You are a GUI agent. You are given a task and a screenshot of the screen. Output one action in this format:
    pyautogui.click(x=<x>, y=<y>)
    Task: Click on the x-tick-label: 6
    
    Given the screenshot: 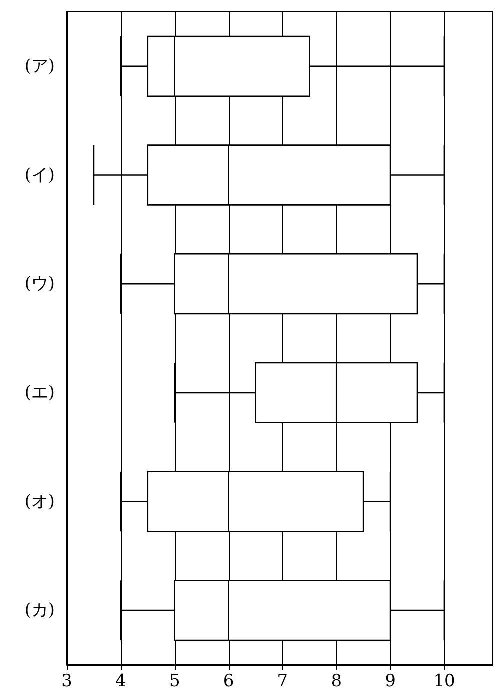 What is the action you would take?
    pyautogui.click(x=228, y=682)
    